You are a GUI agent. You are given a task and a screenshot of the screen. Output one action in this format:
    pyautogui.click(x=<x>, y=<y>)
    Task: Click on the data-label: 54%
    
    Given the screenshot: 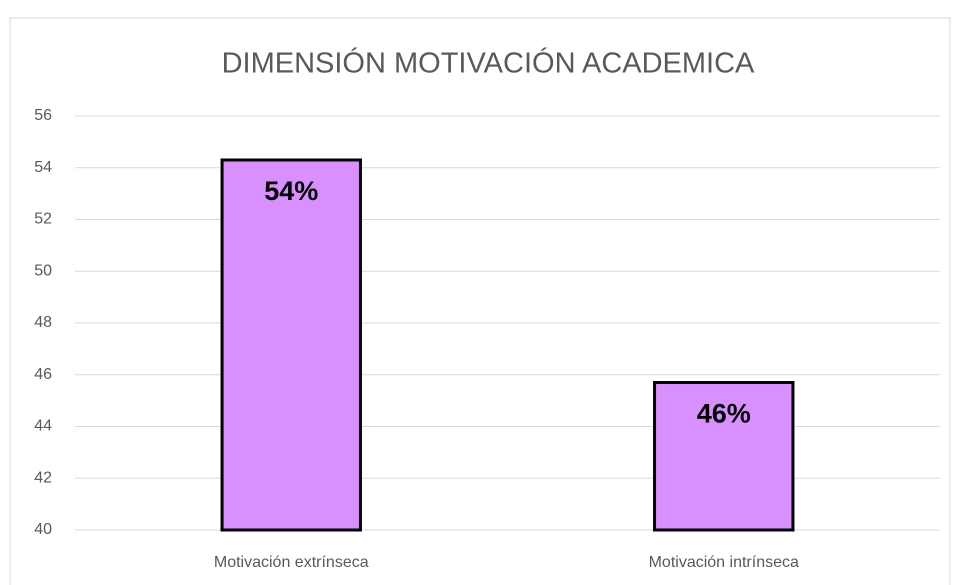 What is the action you would take?
    pyautogui.click(x=291, y=191)
    